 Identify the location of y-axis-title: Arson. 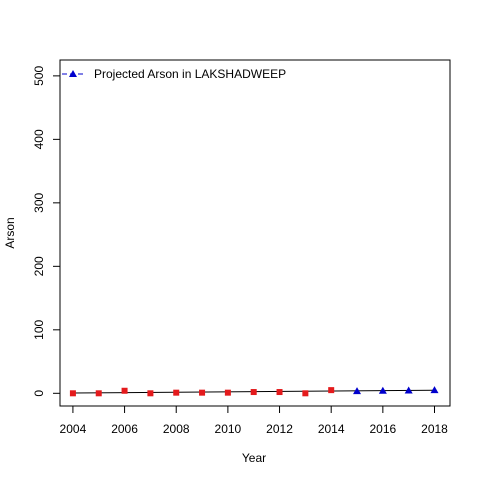
(10, 232).